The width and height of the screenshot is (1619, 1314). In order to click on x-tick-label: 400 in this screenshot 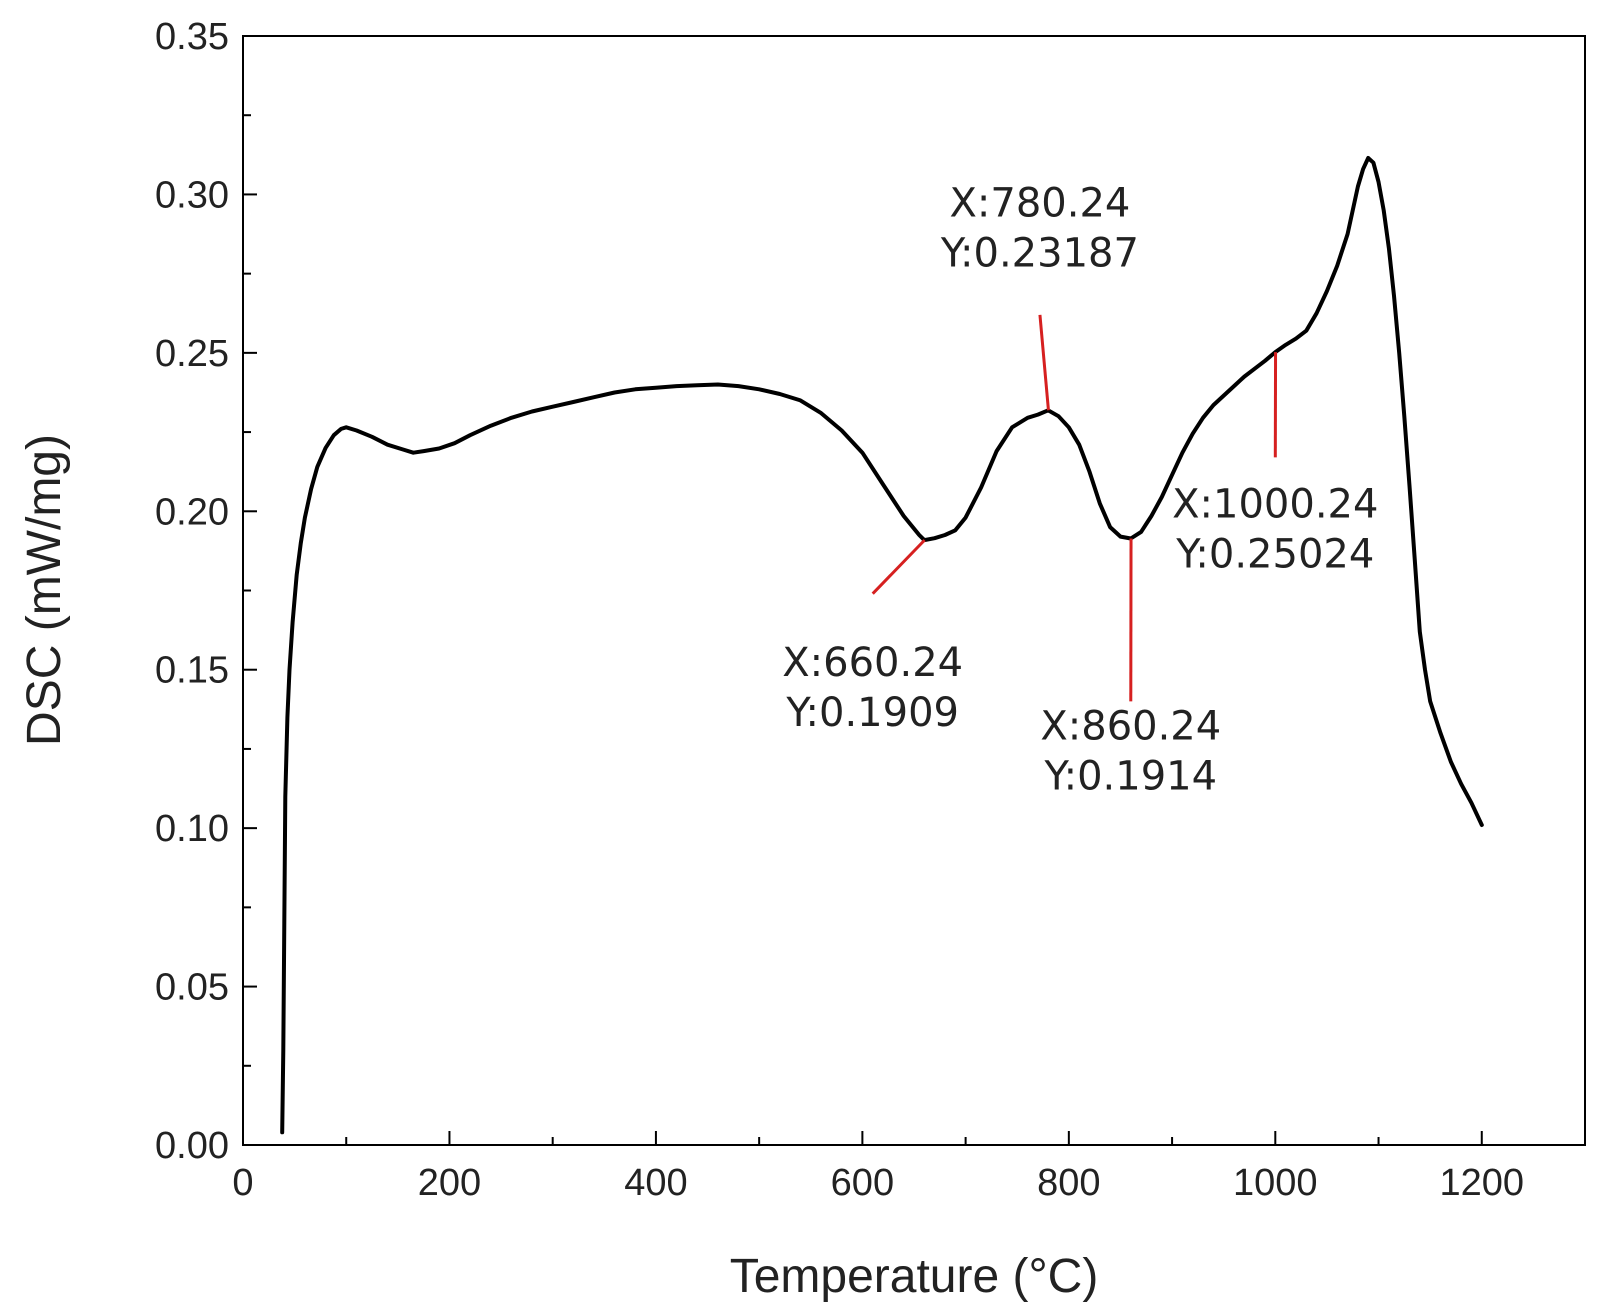, I will do `click(655, 1183)`.